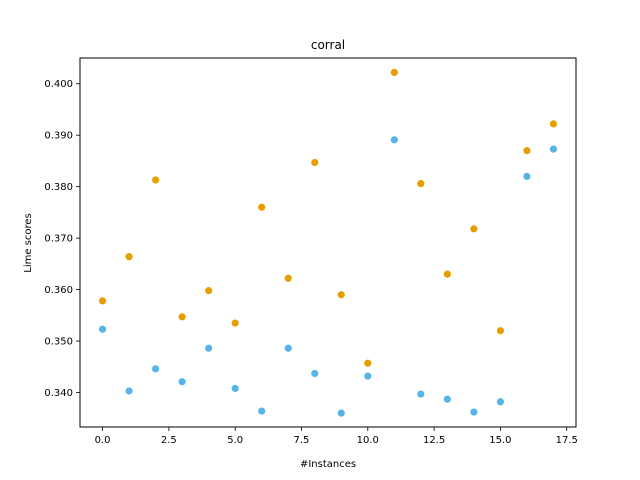  What do you see at coordinates (58, 84) in the screenshot?
I see `y-tick-label: 0.400` at bounding box center [58, 84].